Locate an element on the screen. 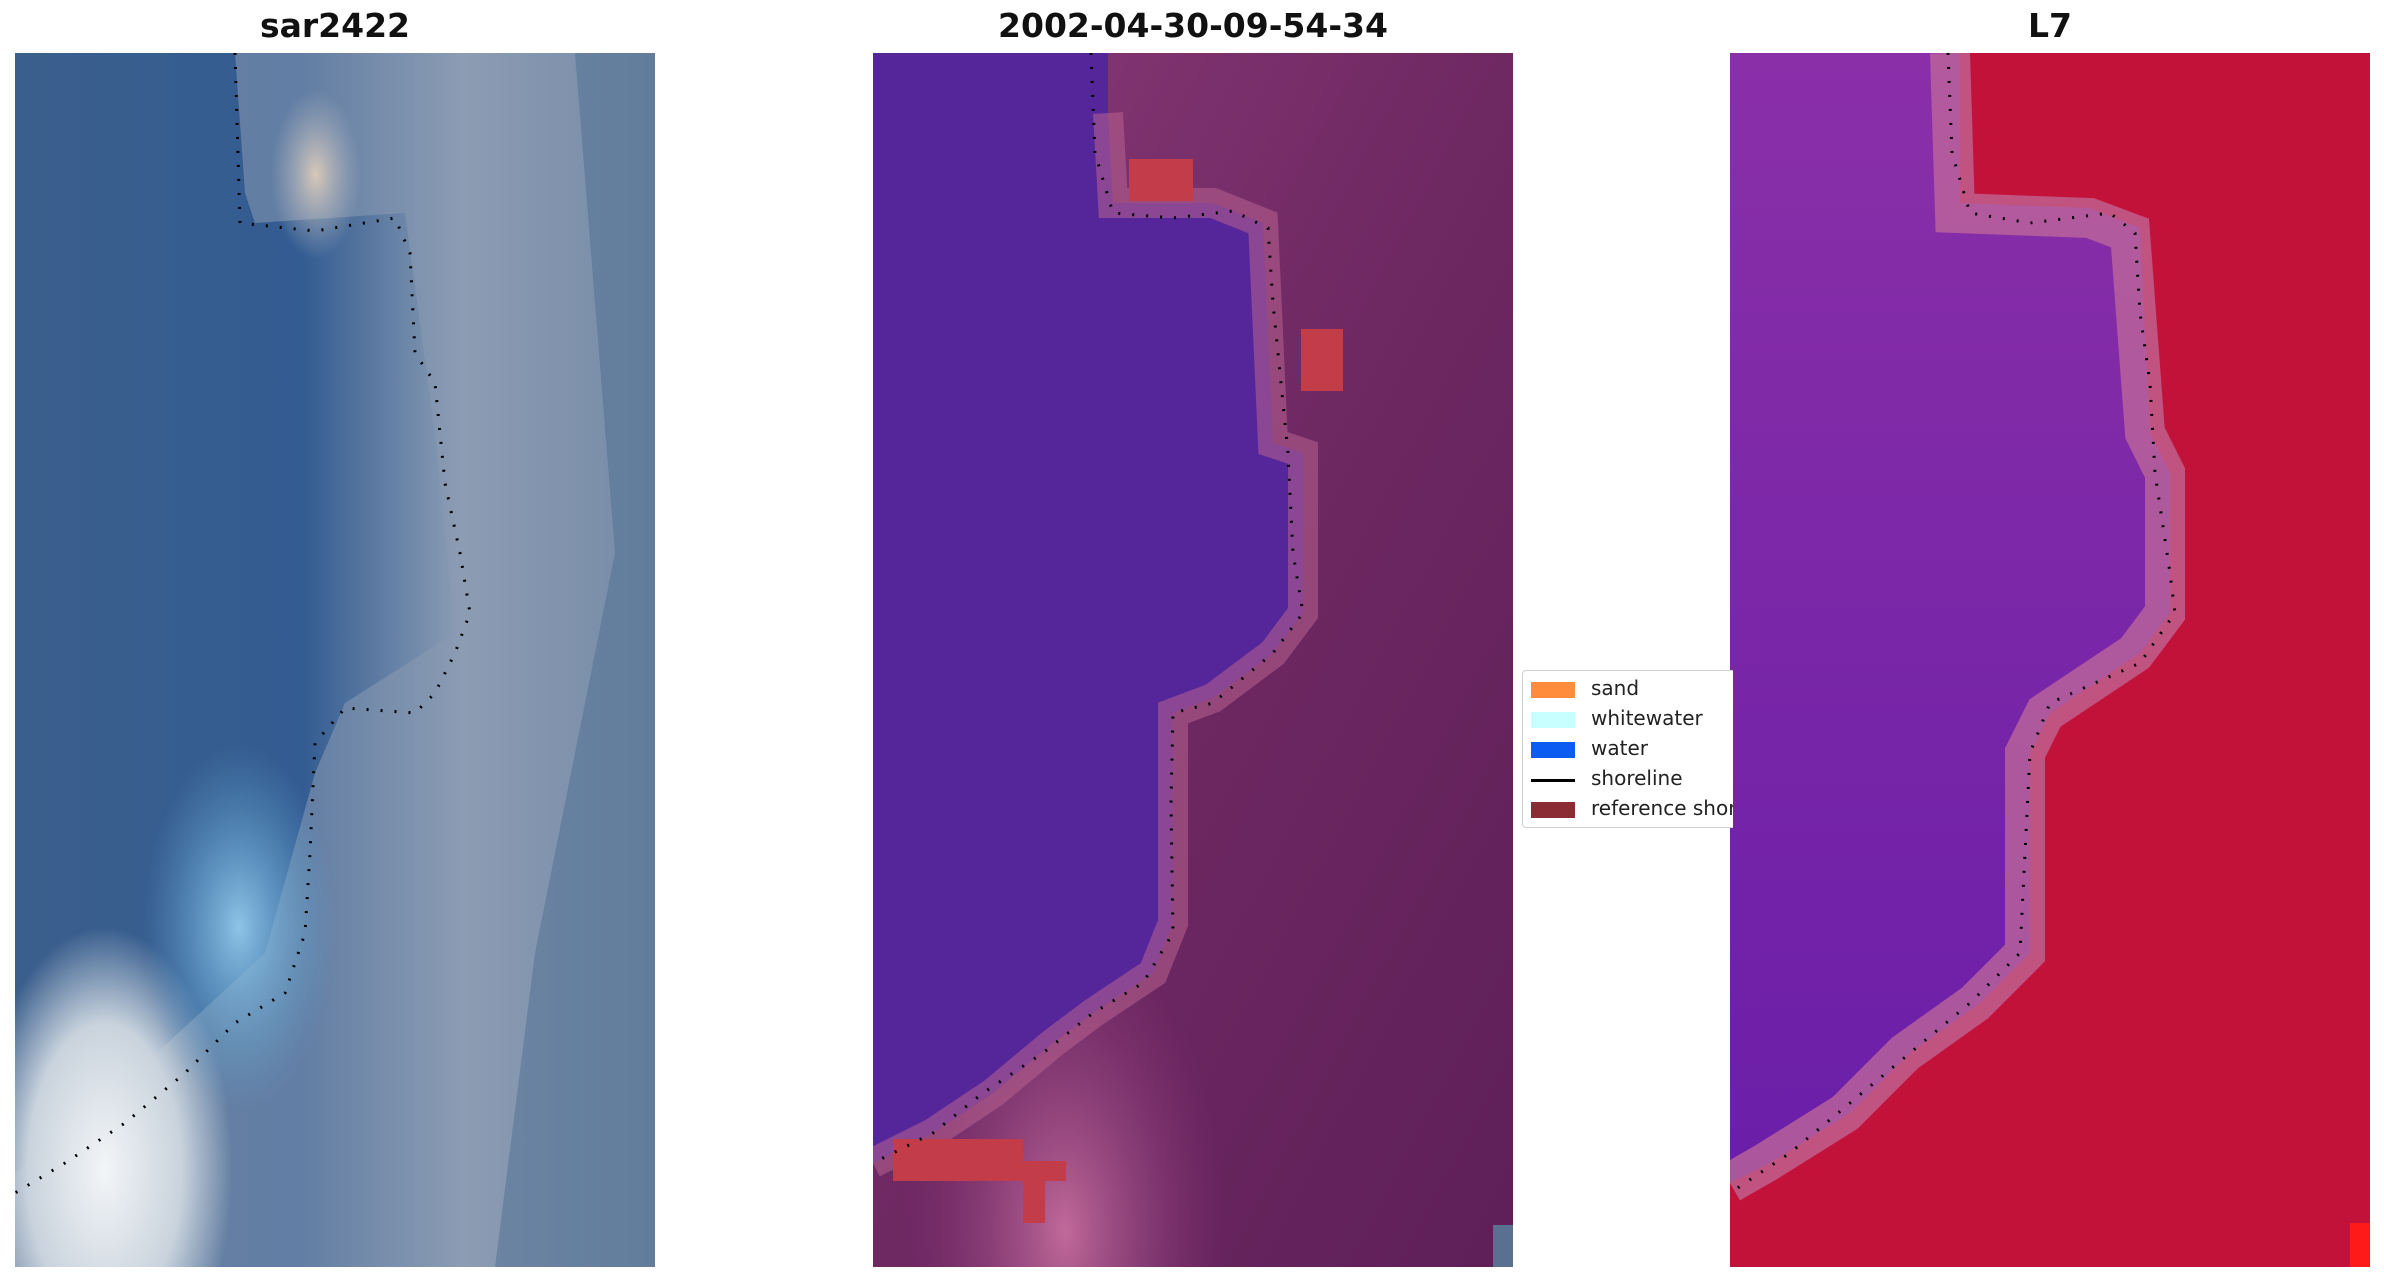 This screenshot has height=1283, width=2384. water-swatch is located at coordinates (1553, 750).